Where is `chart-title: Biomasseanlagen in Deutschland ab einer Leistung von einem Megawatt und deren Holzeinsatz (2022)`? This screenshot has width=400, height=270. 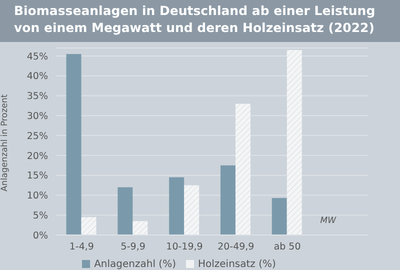
chart-title: Biomasseanlagen in Deutschland ab einer Leistung von einem Megawatt und deren Holzeinsatz (2022) is located at coordinates (195, 19).